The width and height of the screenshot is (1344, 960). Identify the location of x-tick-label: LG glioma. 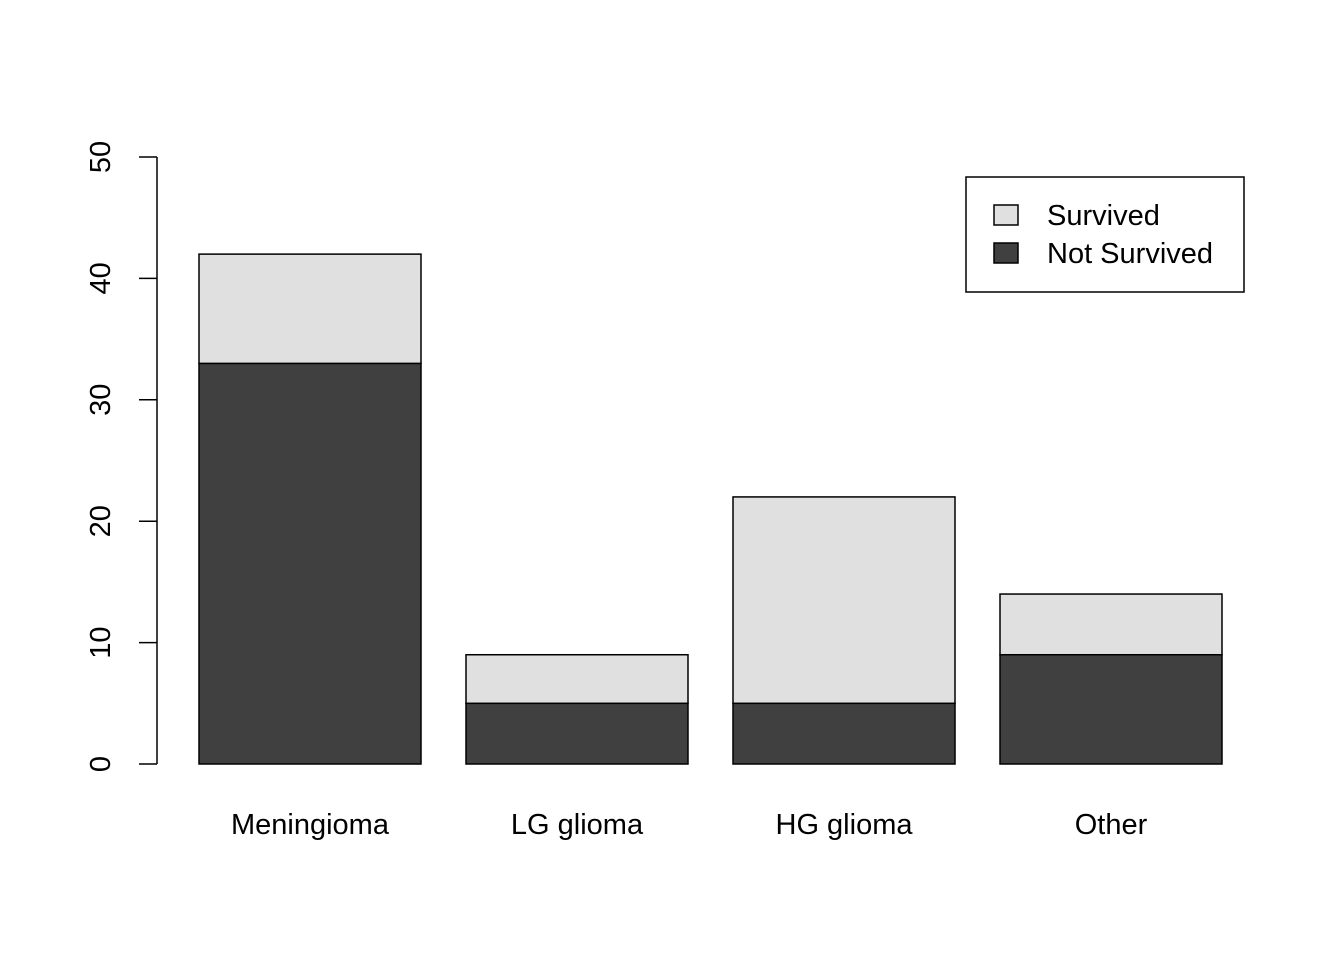
(577, 825).